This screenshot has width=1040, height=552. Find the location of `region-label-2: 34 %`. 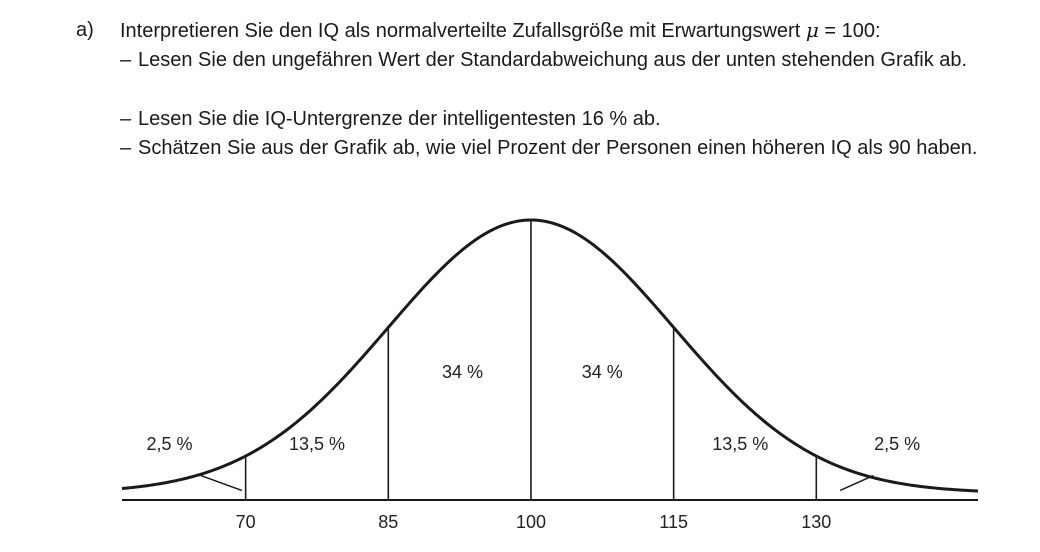

region-label-2: 34 % is located at coordinates (462, 372).